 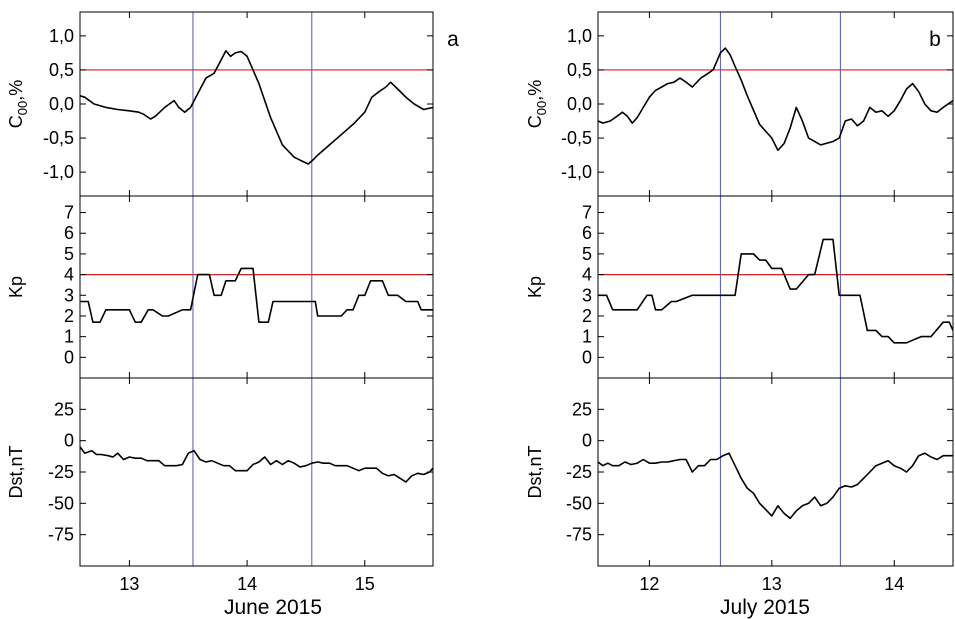 What do you see at coordinates (453, 39) in the screenshot?
I see `panel-letter: a` at bounding box center [453, 39].